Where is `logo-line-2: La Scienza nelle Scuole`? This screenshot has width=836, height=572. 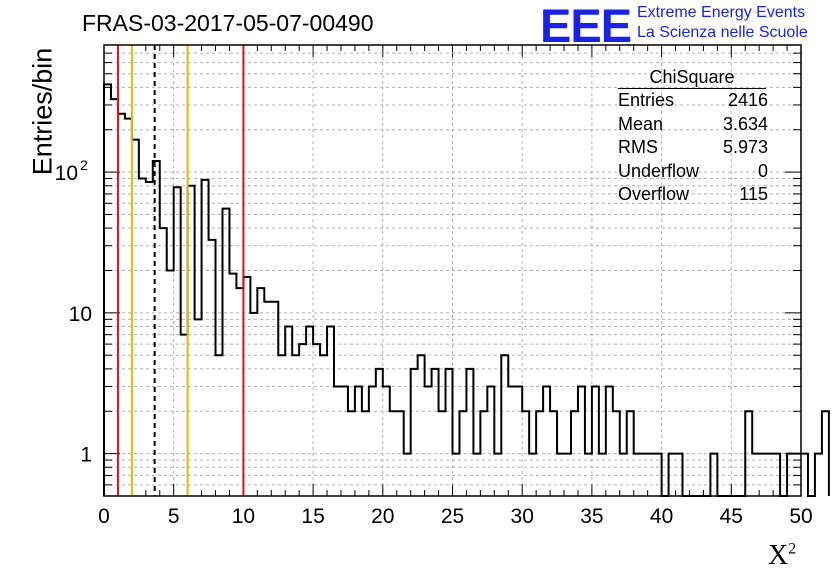
logo-line-2: La Scienza nelle Scuole is located at coordinates (722, 32).